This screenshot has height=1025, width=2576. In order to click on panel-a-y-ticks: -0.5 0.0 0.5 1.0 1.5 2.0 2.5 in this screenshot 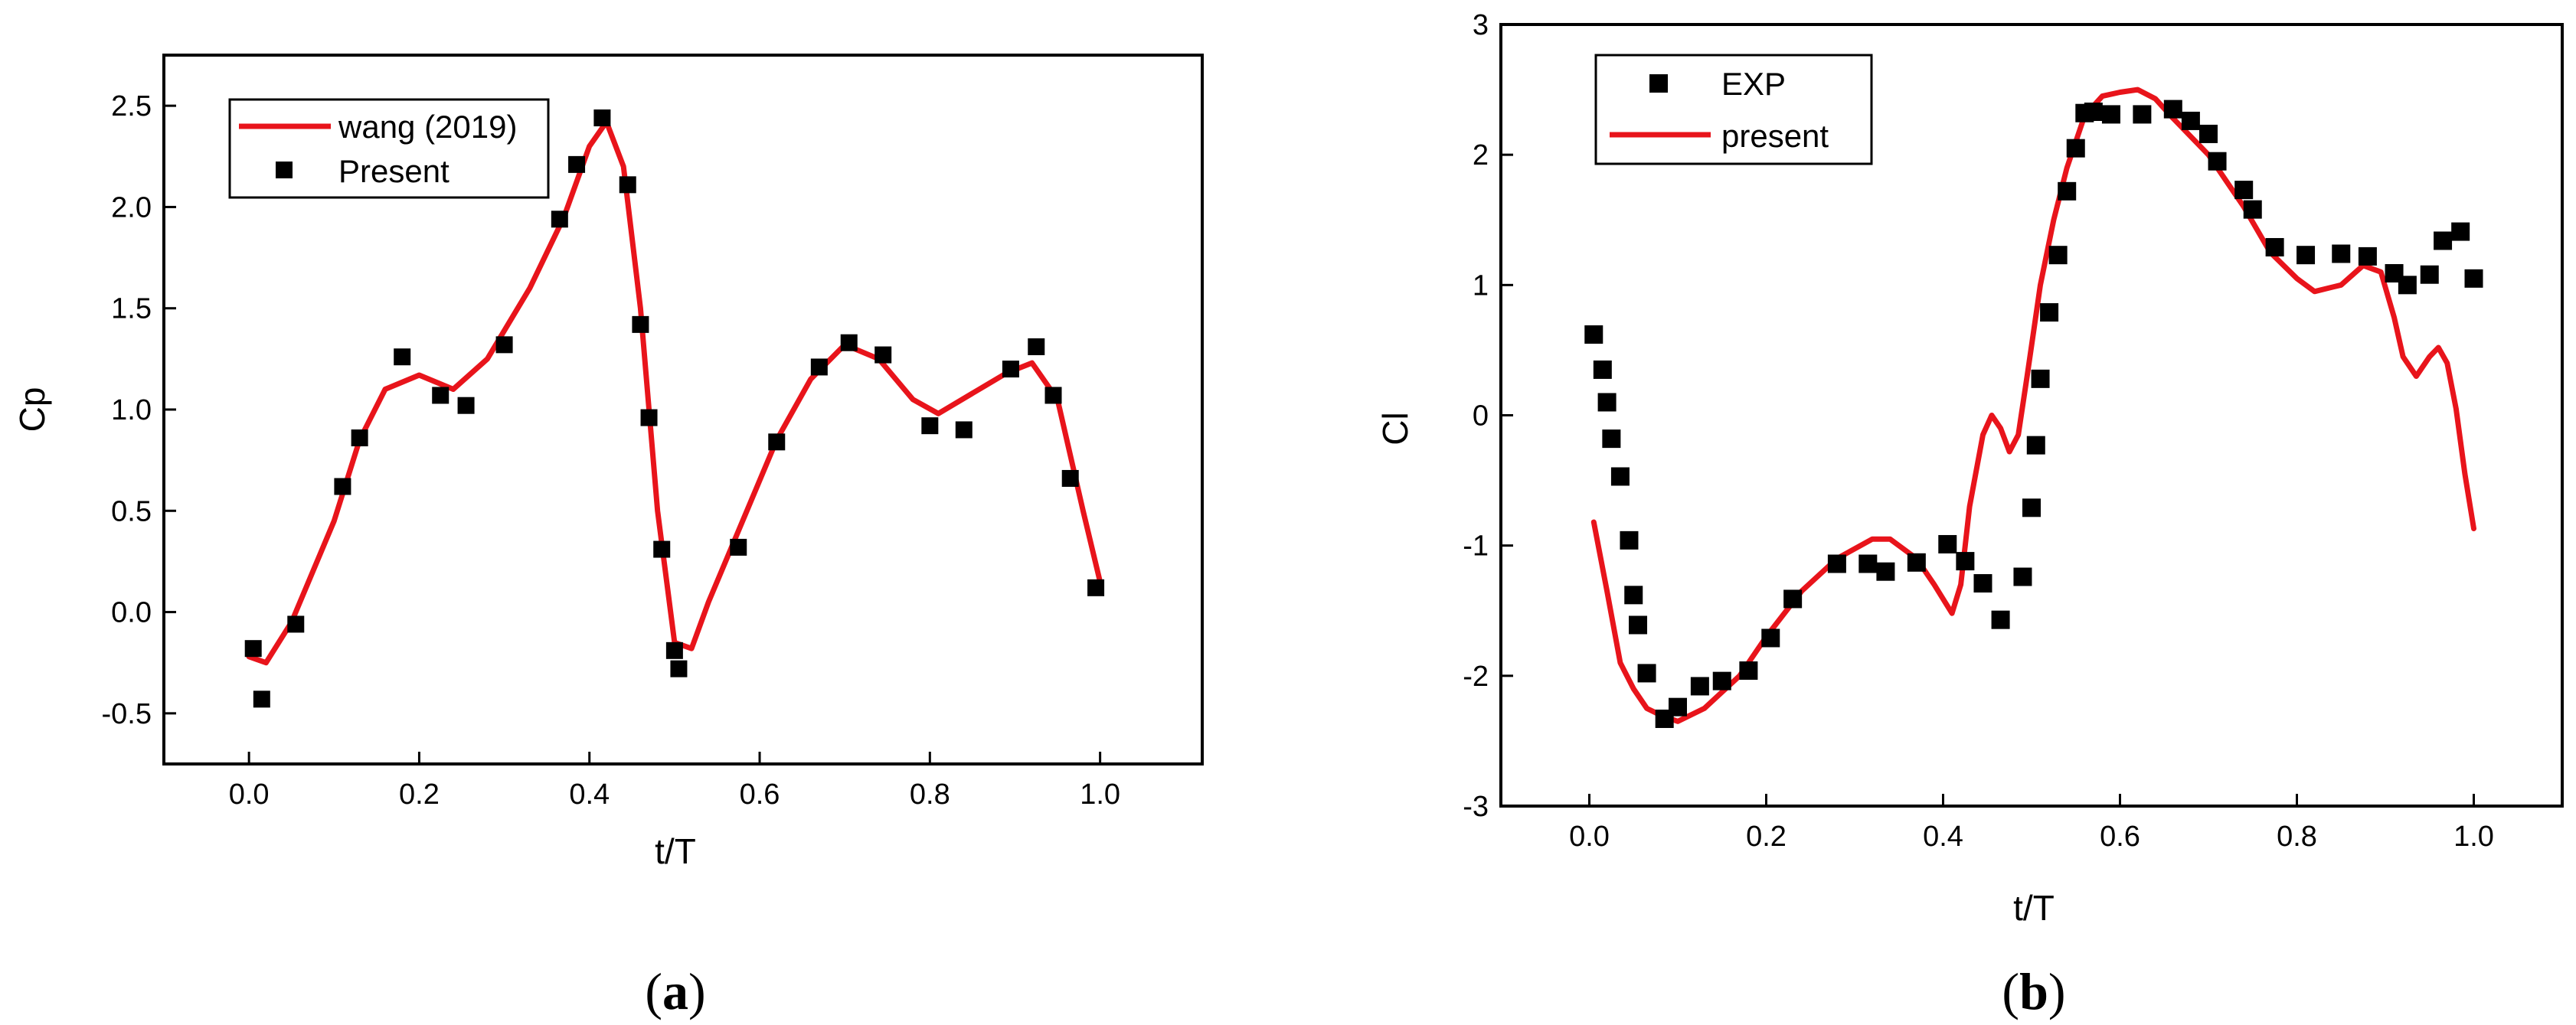, I will do `click(139, 410)`.